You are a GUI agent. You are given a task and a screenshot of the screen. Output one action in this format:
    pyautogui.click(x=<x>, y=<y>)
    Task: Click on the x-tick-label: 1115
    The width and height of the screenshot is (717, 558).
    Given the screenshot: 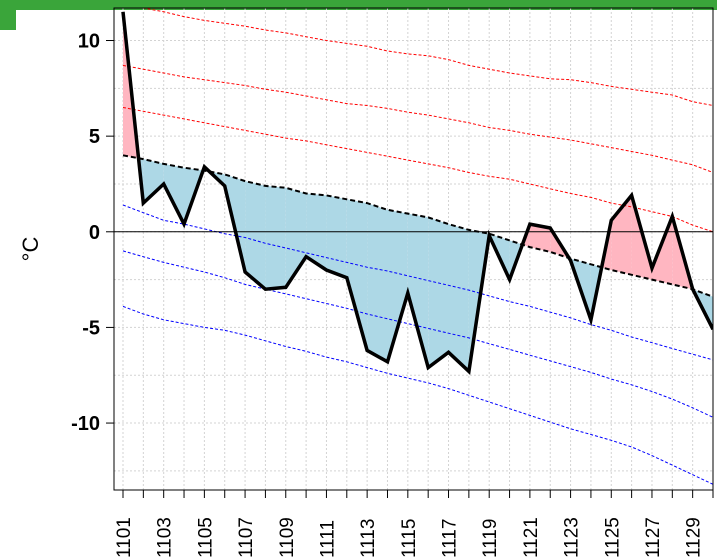 What is the action you would take?
    pyautogui.click(x=409, y=538)
    